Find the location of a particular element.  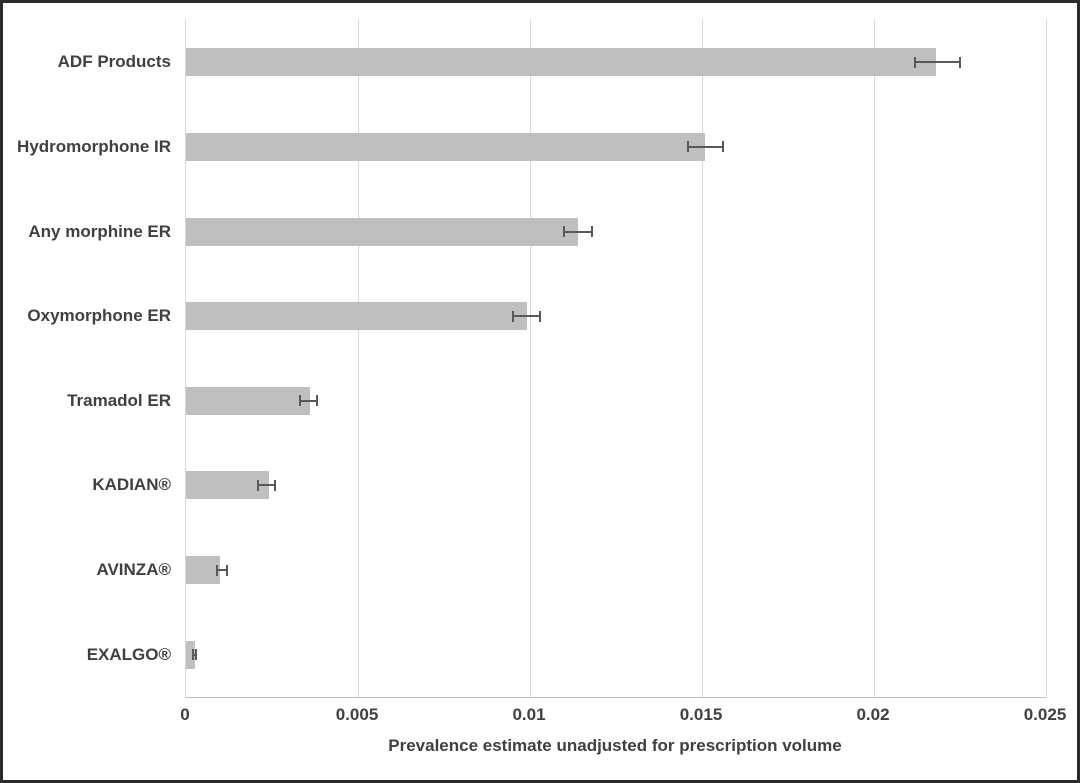

category-label: Oxymorphone ER is located at coordinates (99, 316).